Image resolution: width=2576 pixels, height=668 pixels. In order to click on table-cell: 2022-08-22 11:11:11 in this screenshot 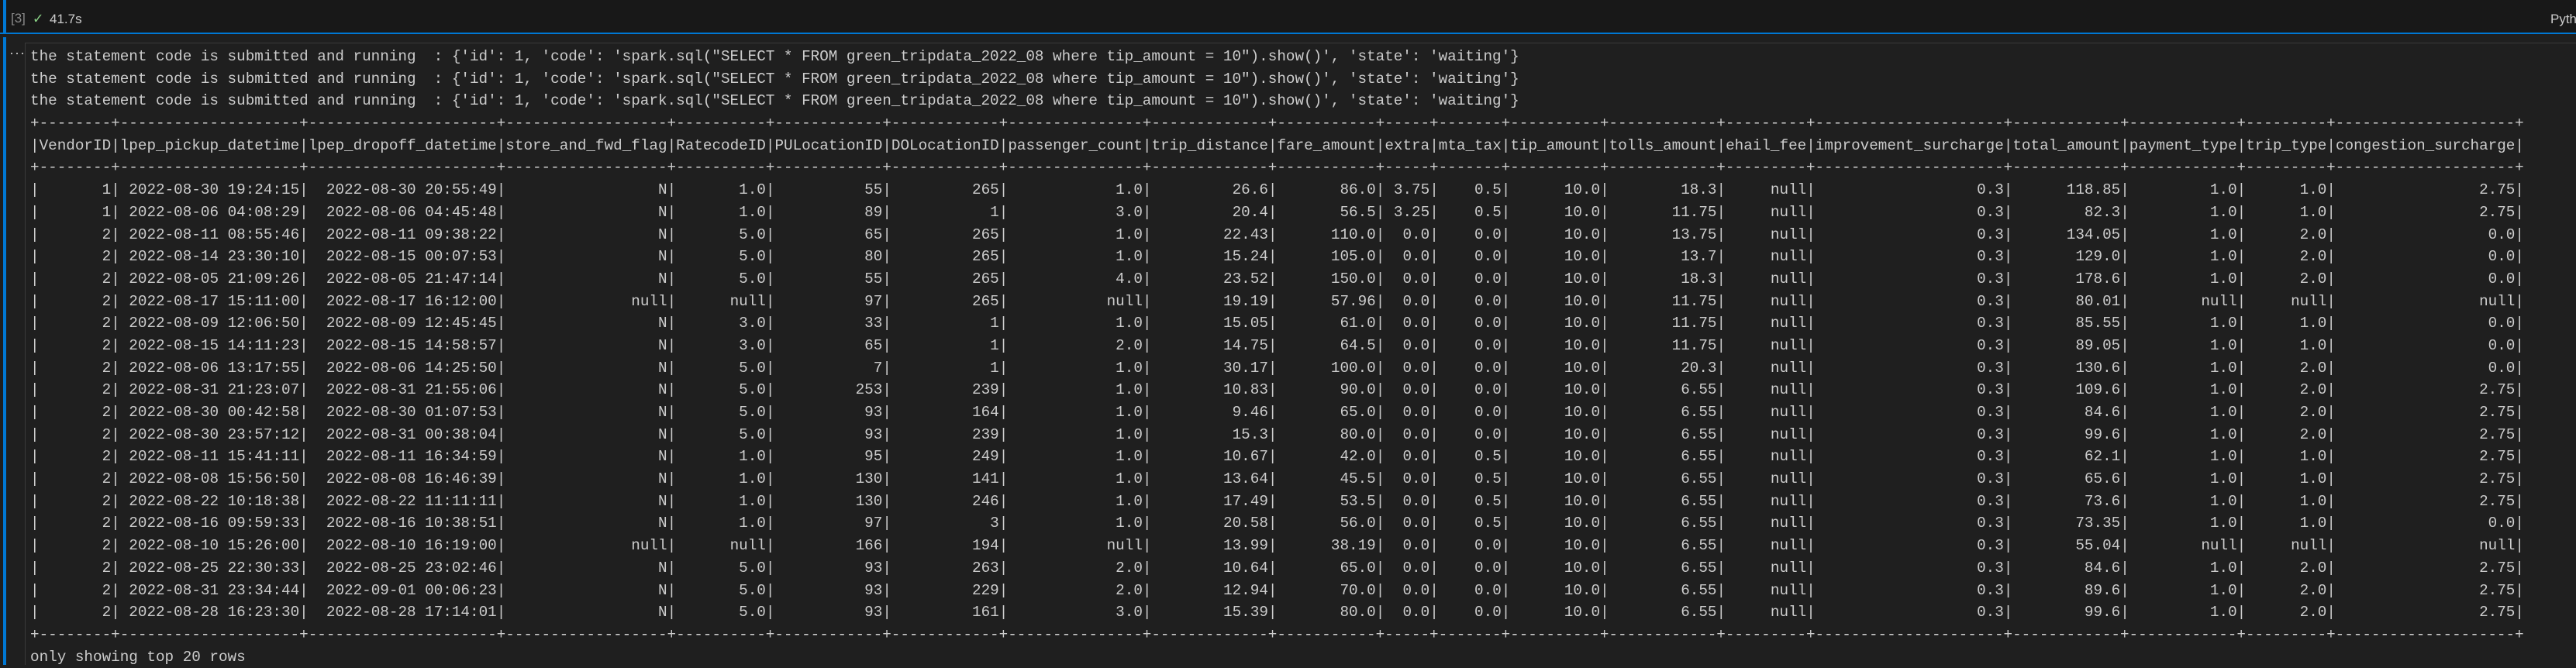, I will do `click(402, 501)`.